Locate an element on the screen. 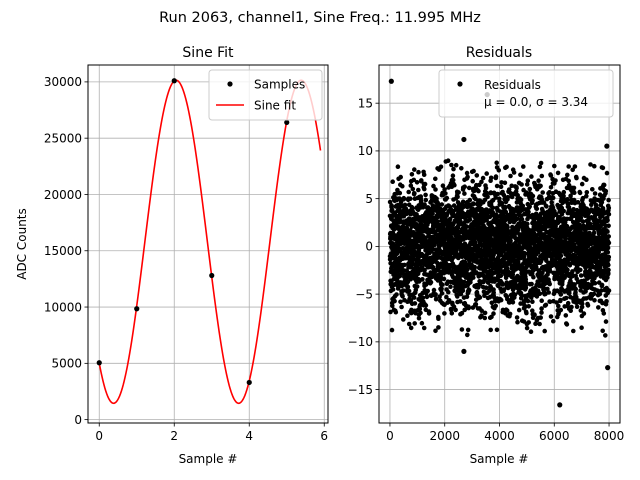  x-tick-label: 8000 is located at coordinates (609, 436).